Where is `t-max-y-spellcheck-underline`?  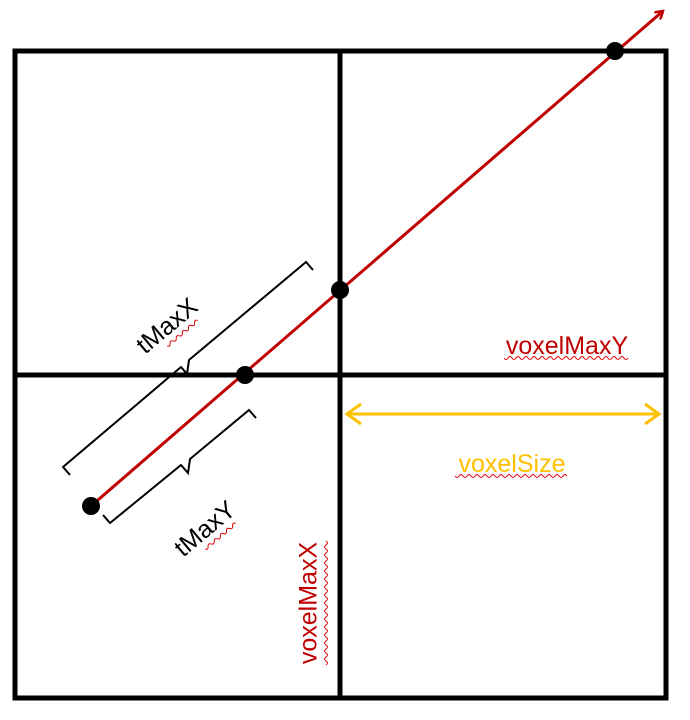
t-max-y-spellcheck-underline is located at coordinates (220, 536).